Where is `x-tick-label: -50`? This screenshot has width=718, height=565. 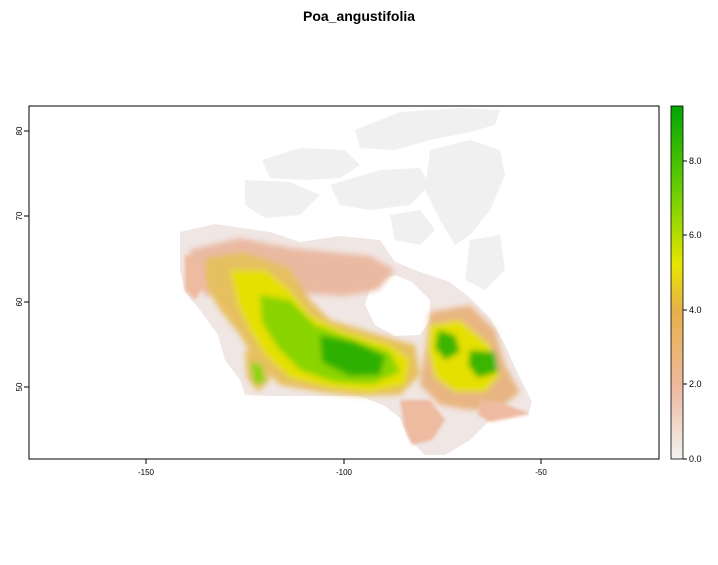
x-tick-label: -50 is located at coordinates (541, 472).